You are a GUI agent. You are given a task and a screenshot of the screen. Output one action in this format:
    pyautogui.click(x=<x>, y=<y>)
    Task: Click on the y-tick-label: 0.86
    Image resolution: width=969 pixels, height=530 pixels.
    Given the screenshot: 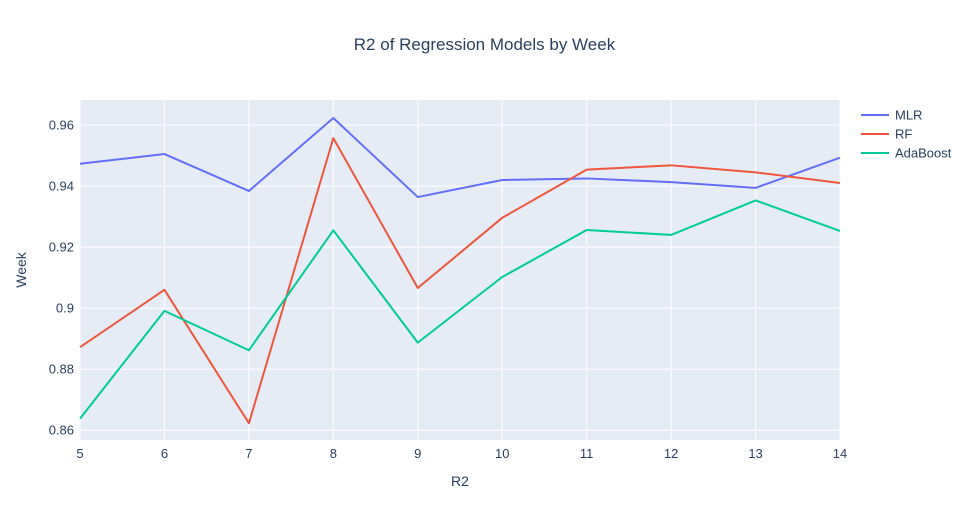 What is the action you would take?
    pyautogui.click(x=61, y=430)
    